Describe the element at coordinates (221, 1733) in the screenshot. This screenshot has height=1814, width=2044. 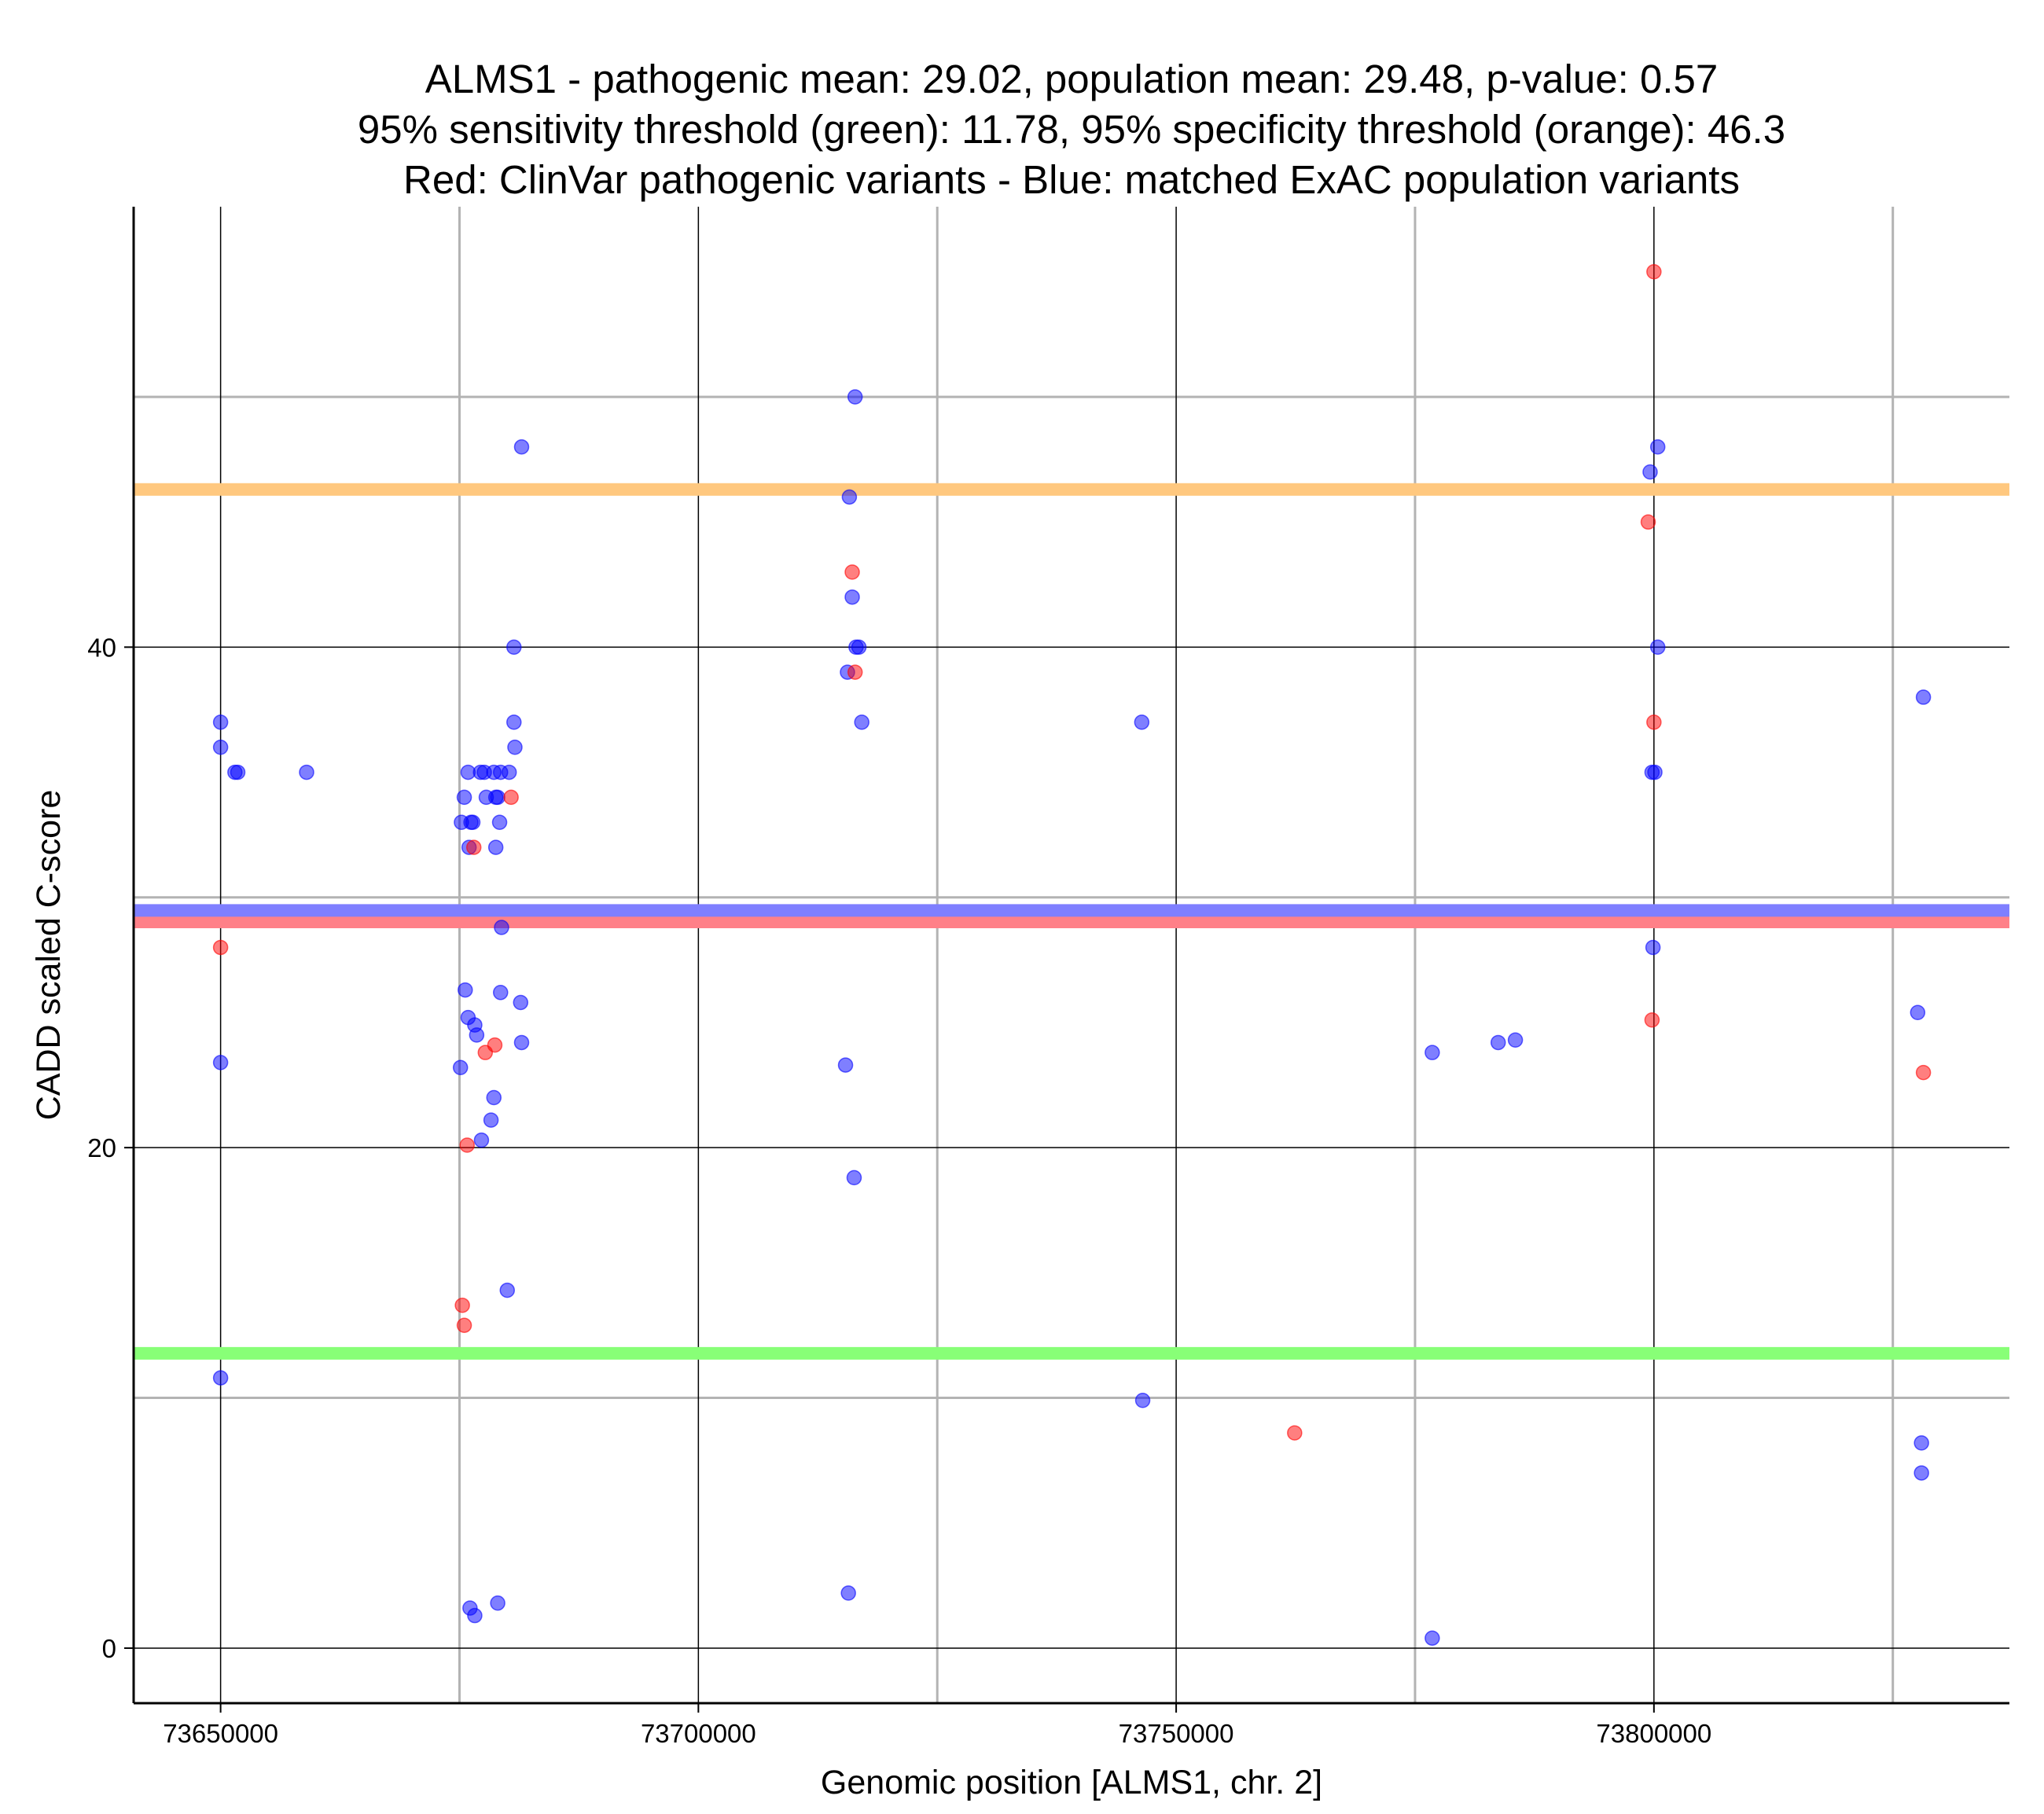
I see `x-tick-label: 73650000` at that location.